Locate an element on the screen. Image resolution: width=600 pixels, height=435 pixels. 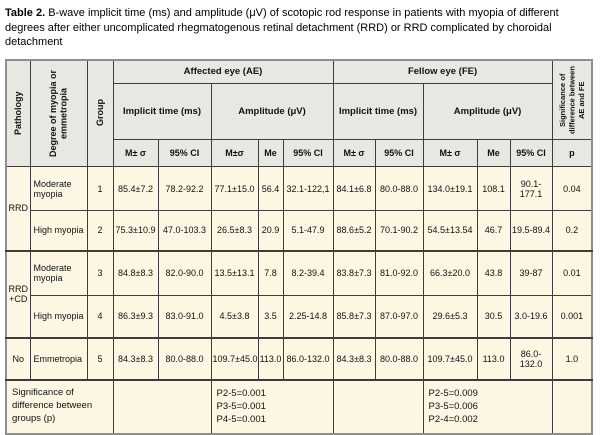
cell-r1-fe-amp-me: 108.1 is located at coordinates (493, 189).